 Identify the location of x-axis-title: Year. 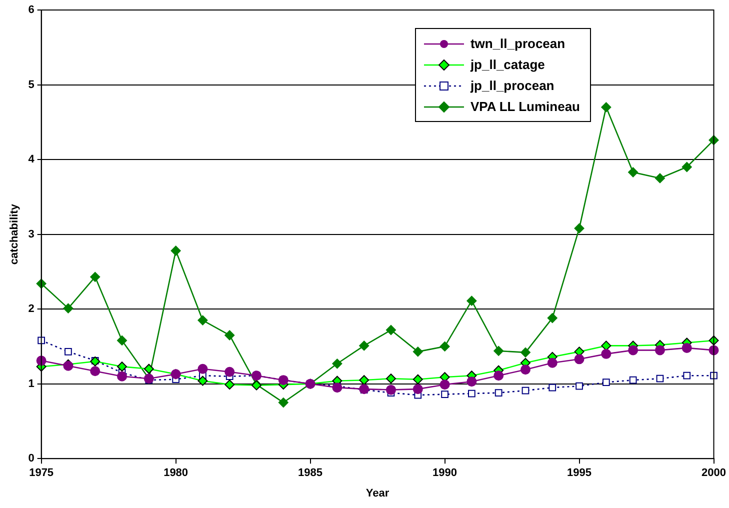
(378, 493).